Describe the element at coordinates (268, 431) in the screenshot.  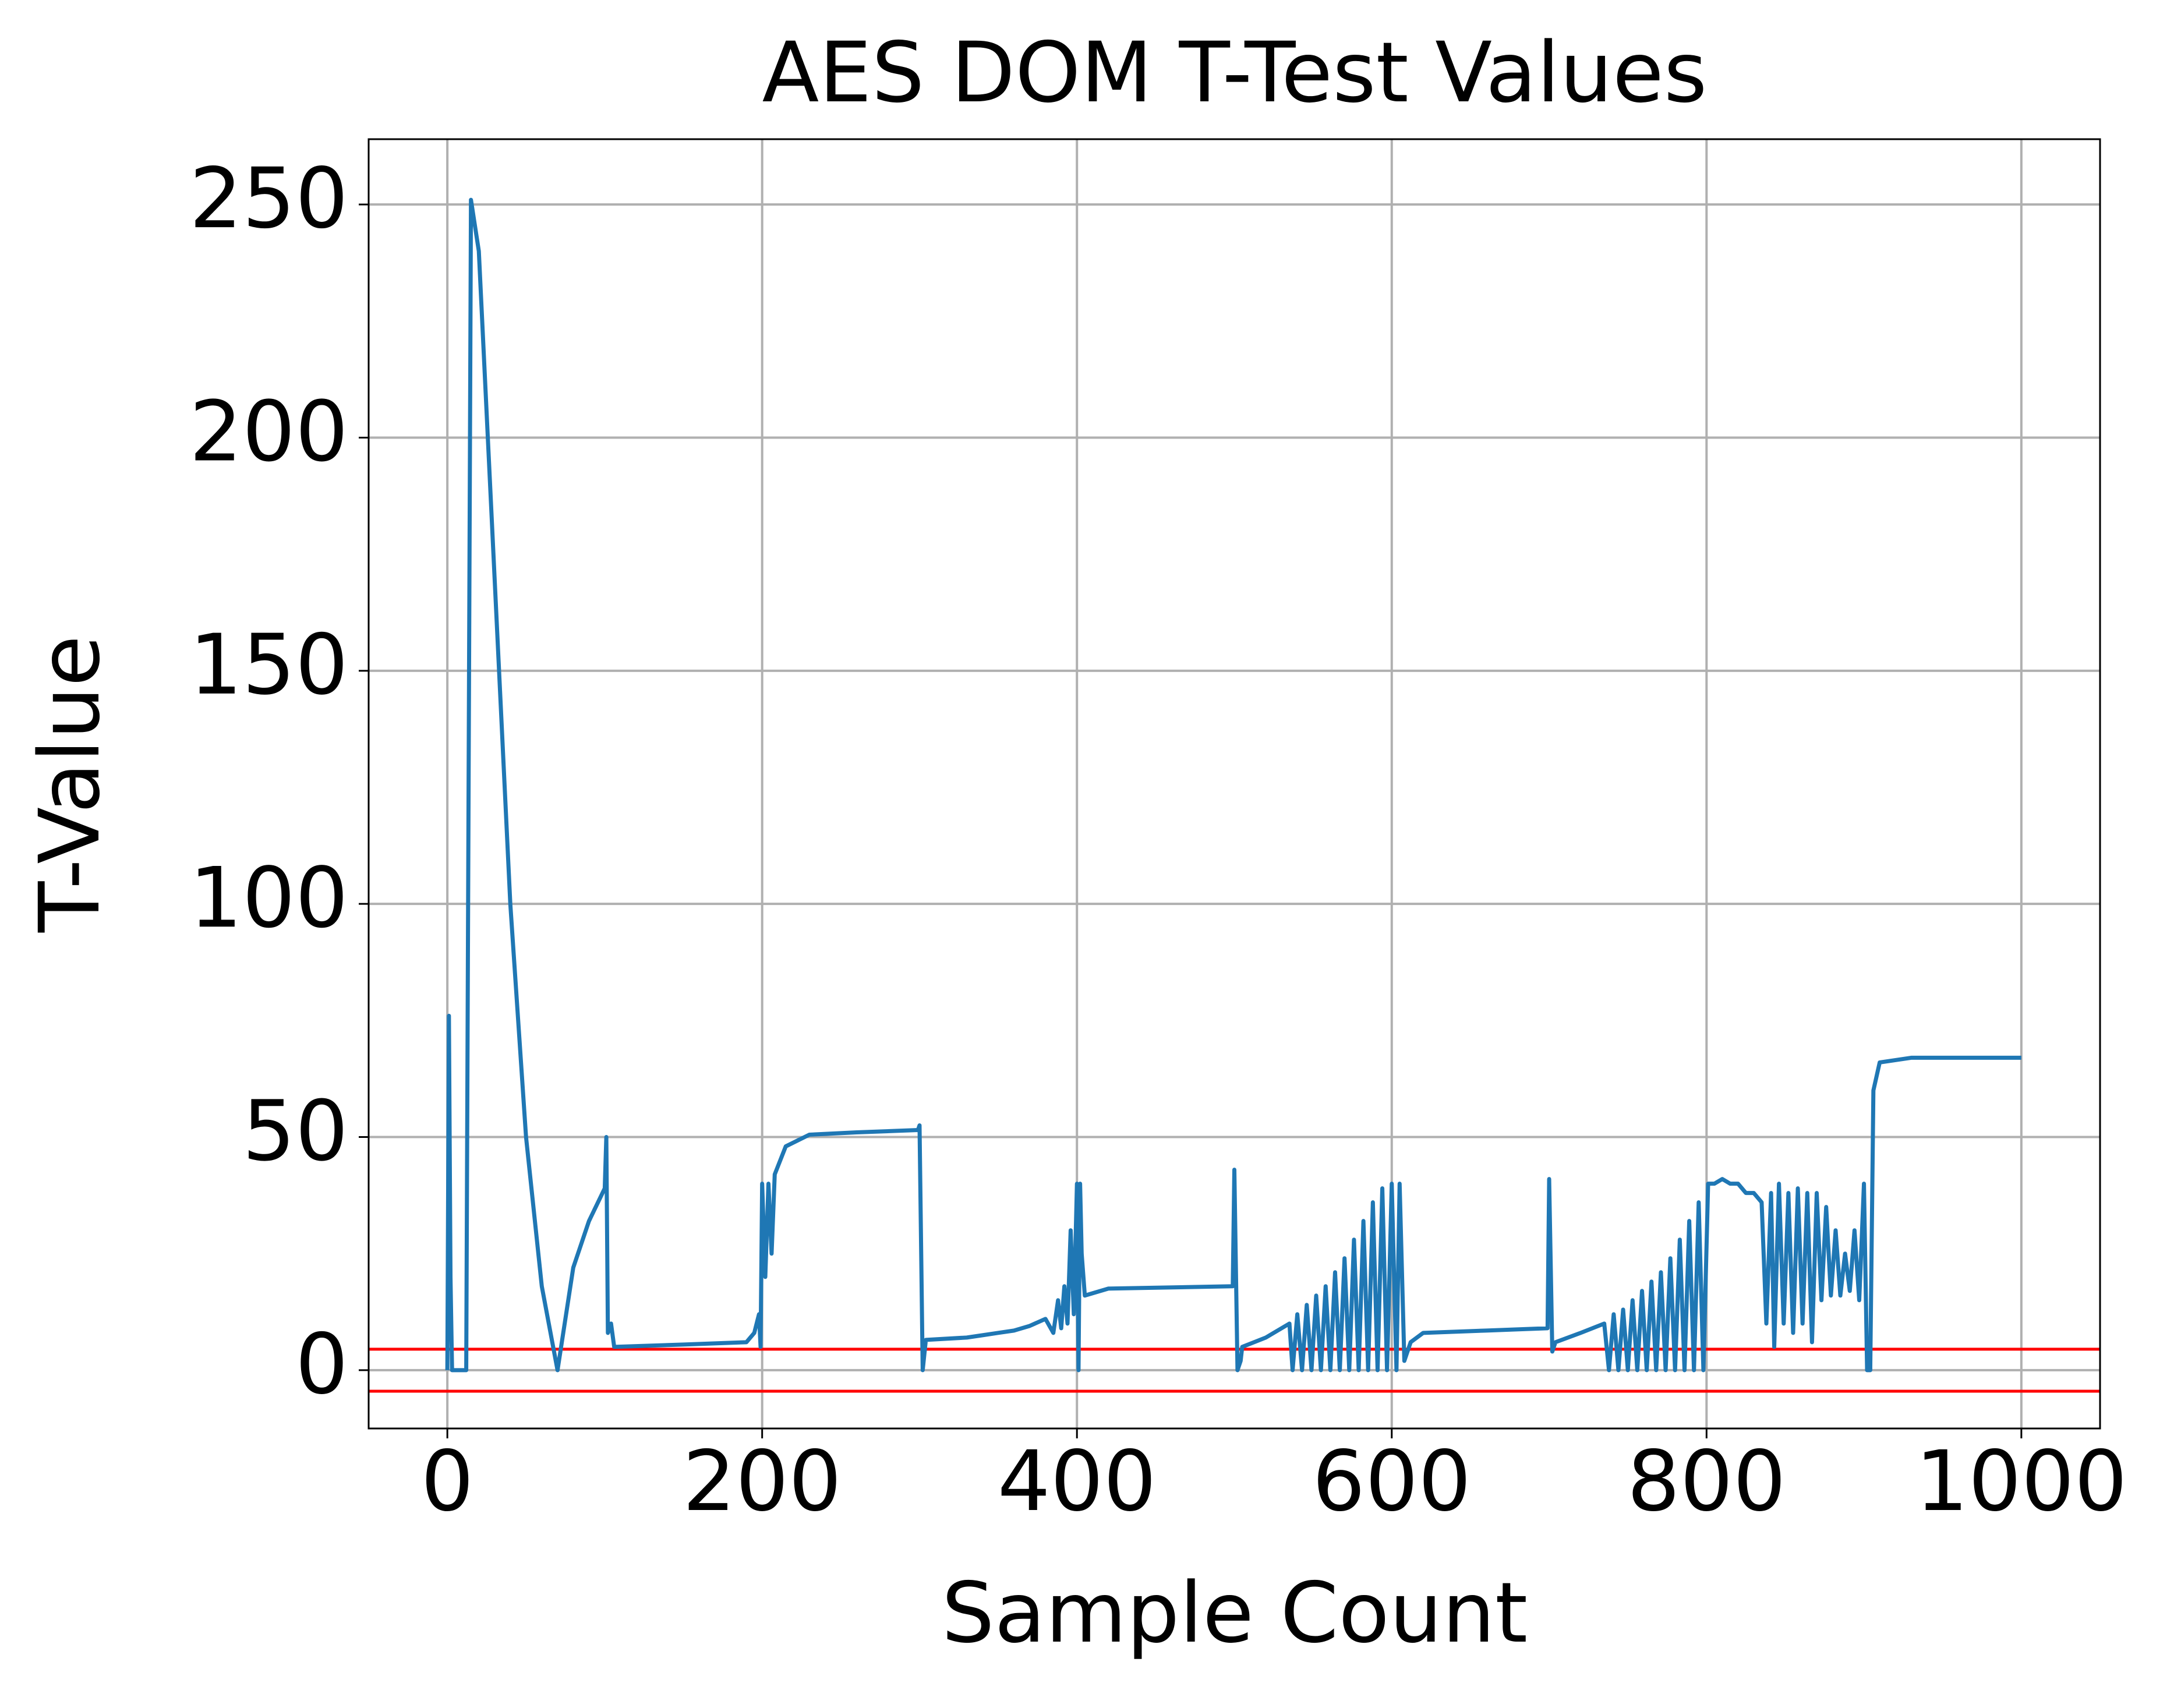
I see `y-tick-label: 200` at that location.